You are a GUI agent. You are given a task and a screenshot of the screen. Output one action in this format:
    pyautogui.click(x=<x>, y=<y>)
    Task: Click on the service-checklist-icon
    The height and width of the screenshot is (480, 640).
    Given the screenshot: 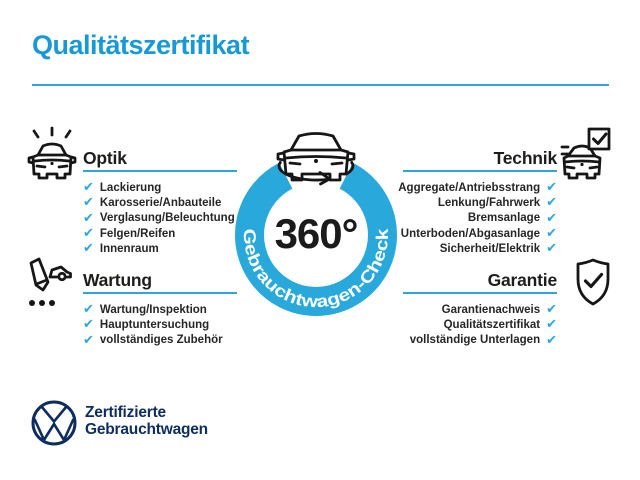 What is the action you would take?
    pyautogui.click(x=50, y=281)
    